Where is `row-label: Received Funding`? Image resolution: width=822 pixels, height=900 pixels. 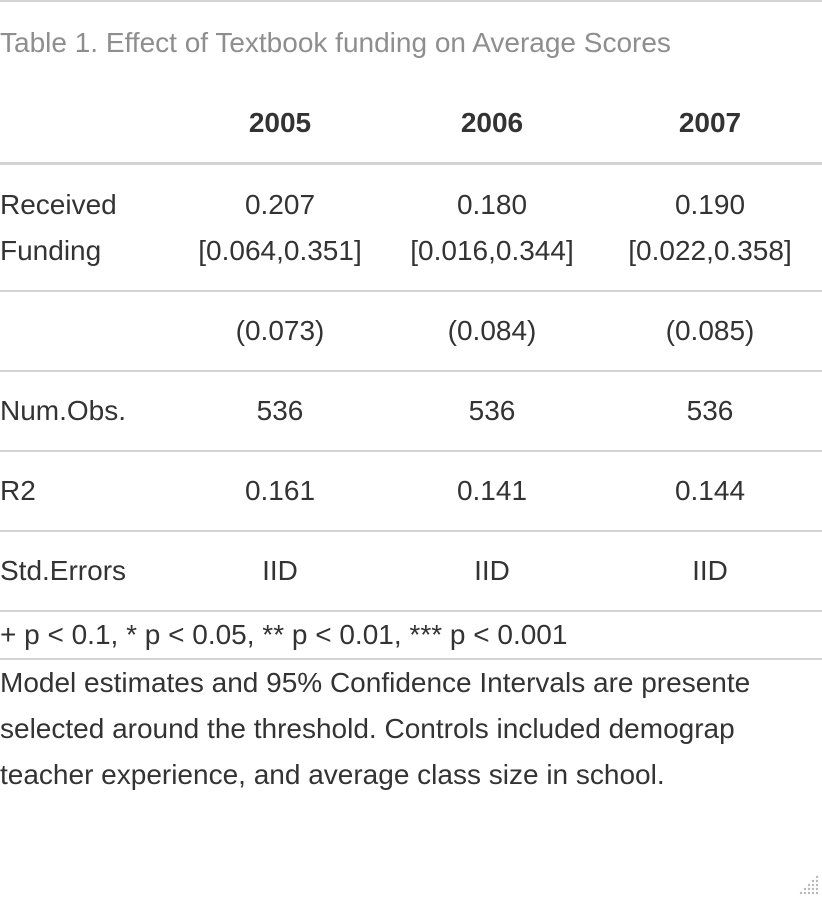
row-label: Received Funding is located at coordinates (87, 227).